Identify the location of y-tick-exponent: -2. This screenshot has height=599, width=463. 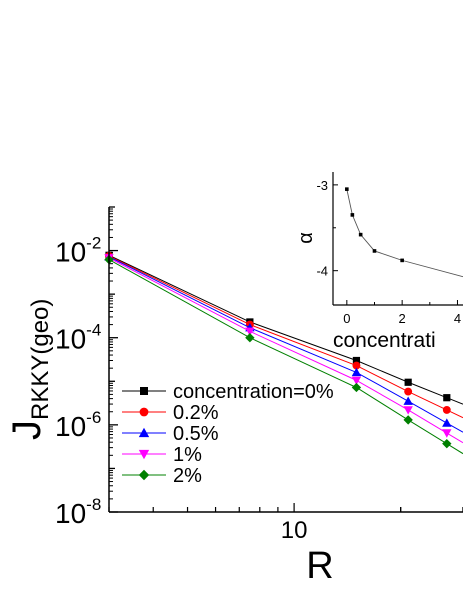
(93, 243).